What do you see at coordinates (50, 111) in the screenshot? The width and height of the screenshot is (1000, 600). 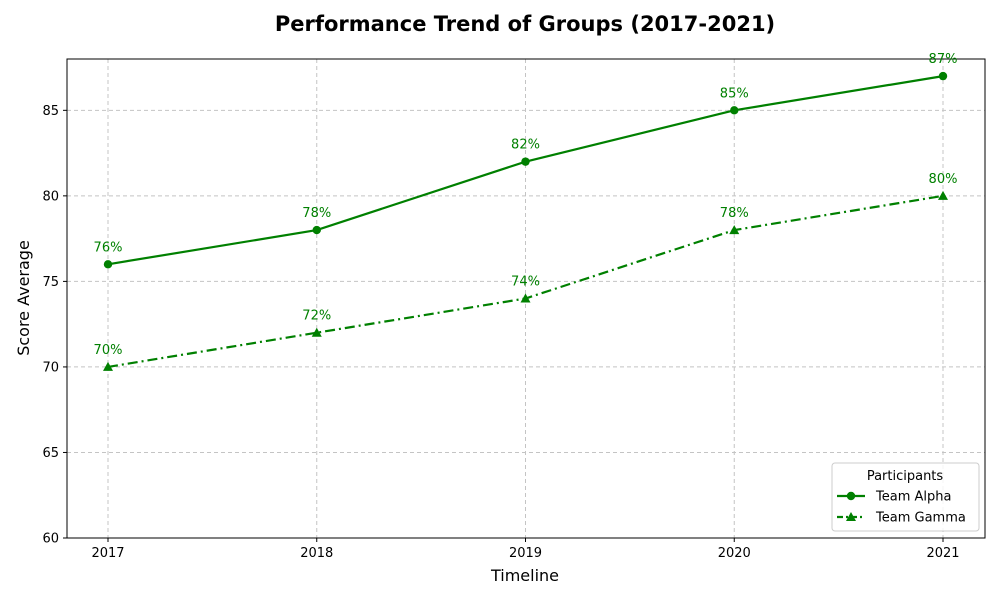 I see `y-tick-label: 85` at bounding box center [50, 111].